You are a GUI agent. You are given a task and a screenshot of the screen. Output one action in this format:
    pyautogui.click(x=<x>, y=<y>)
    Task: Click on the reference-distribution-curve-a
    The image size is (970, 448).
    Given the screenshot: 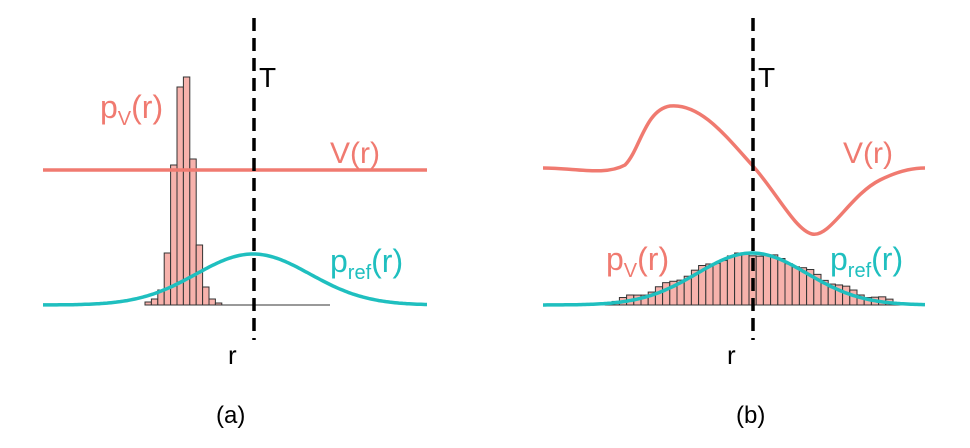 What is the action you would take?
    pyautogui.click(x=235, y=279)
    